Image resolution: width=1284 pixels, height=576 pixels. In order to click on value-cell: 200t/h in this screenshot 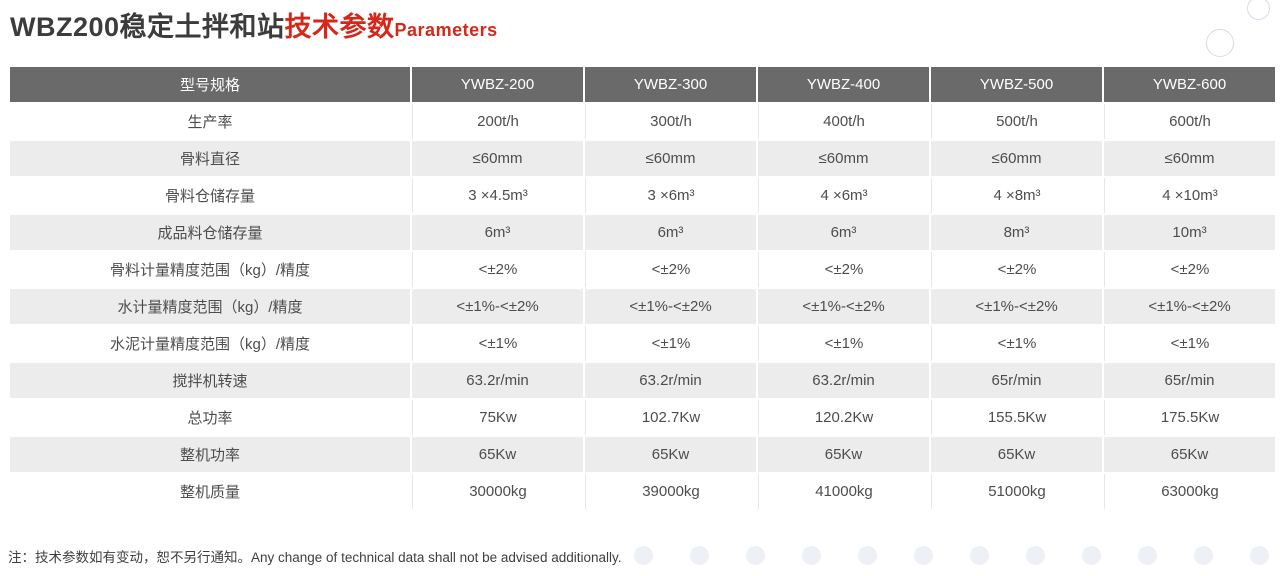, I will do `click(497, 121)`.